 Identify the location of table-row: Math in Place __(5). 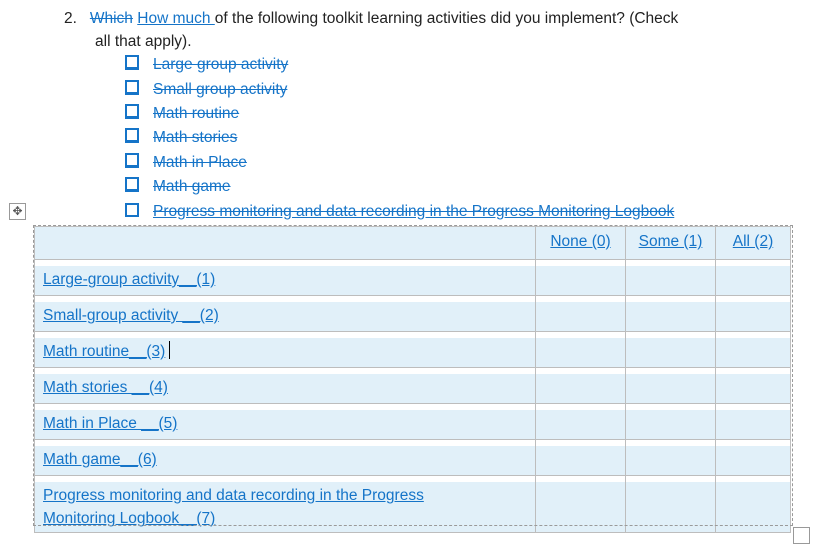
(412, 421).